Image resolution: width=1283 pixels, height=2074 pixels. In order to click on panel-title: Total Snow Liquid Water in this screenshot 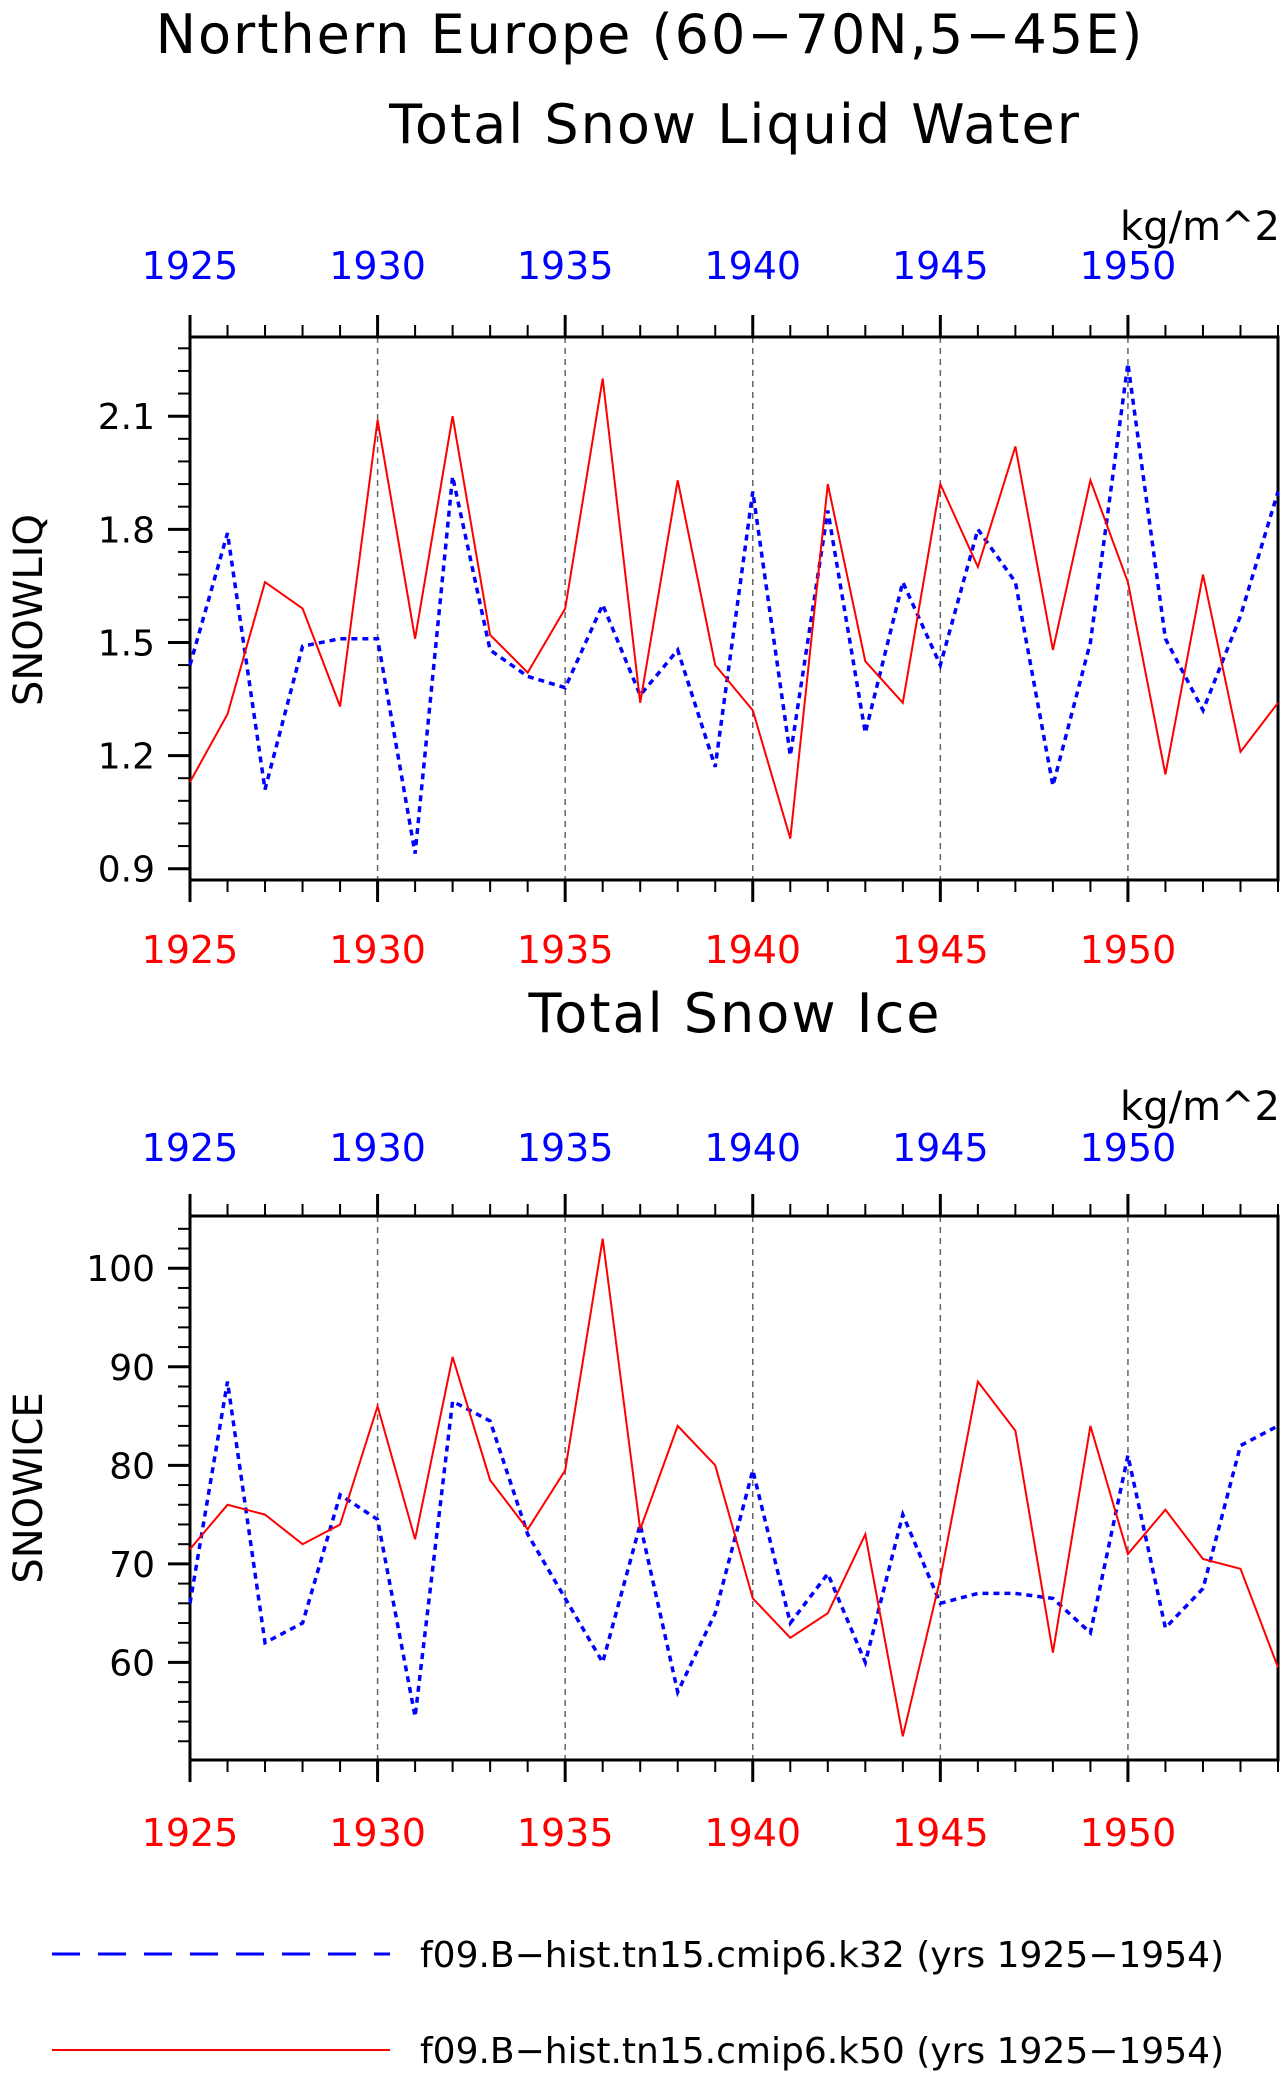, I will do `click(734, 124)`.